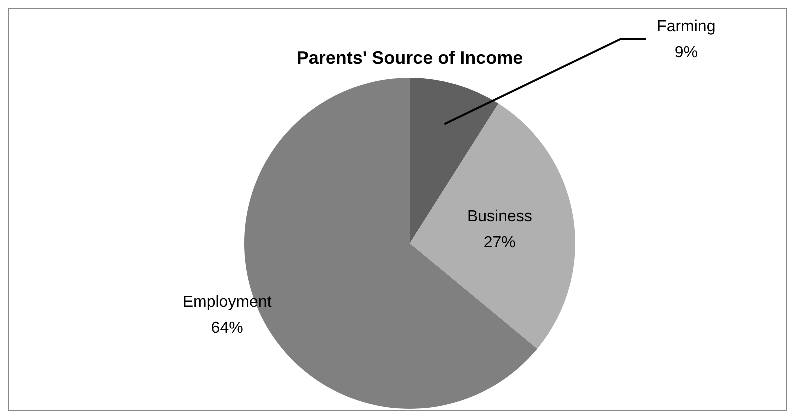 Image resolution: width=795 pixels, height=419 pixels. I want to click on slice-label: Employment, so click(227, 302).